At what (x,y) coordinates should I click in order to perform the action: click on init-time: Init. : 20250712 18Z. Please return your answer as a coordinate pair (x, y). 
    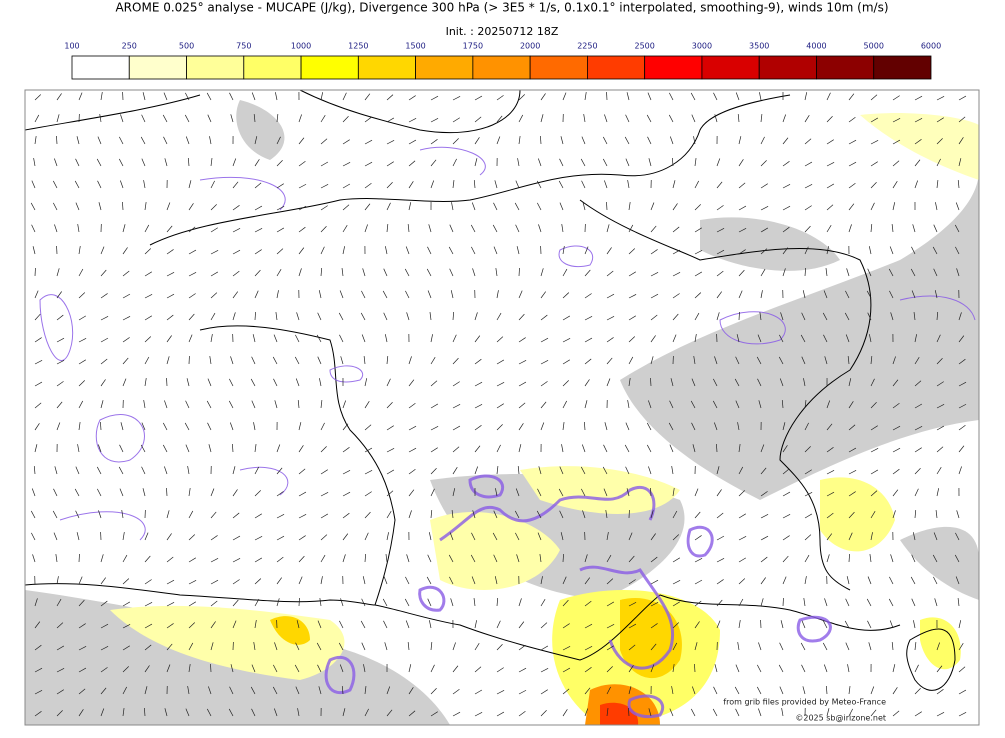
    Looking at the image, I should click on (502, 31).